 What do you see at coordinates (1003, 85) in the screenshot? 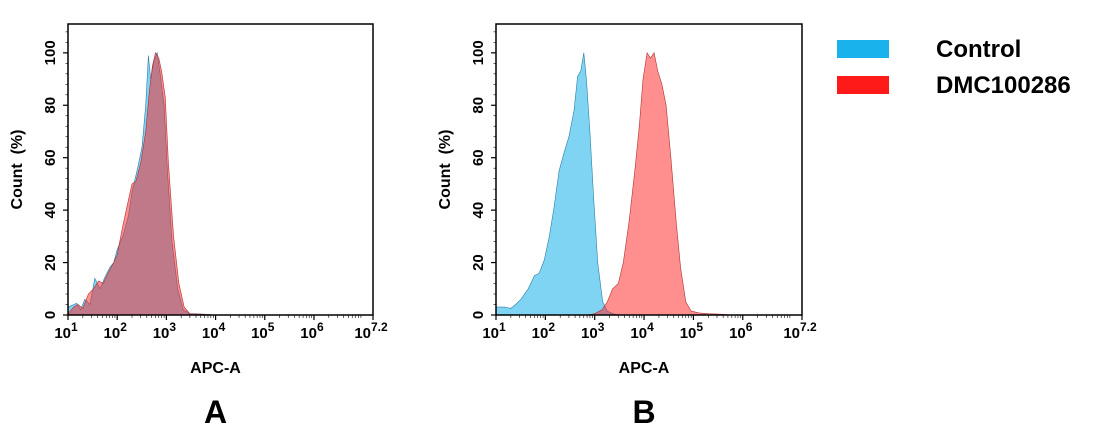
I see `legend-label-dmc100286: DMC100286` at bounding box center [1003, 85].